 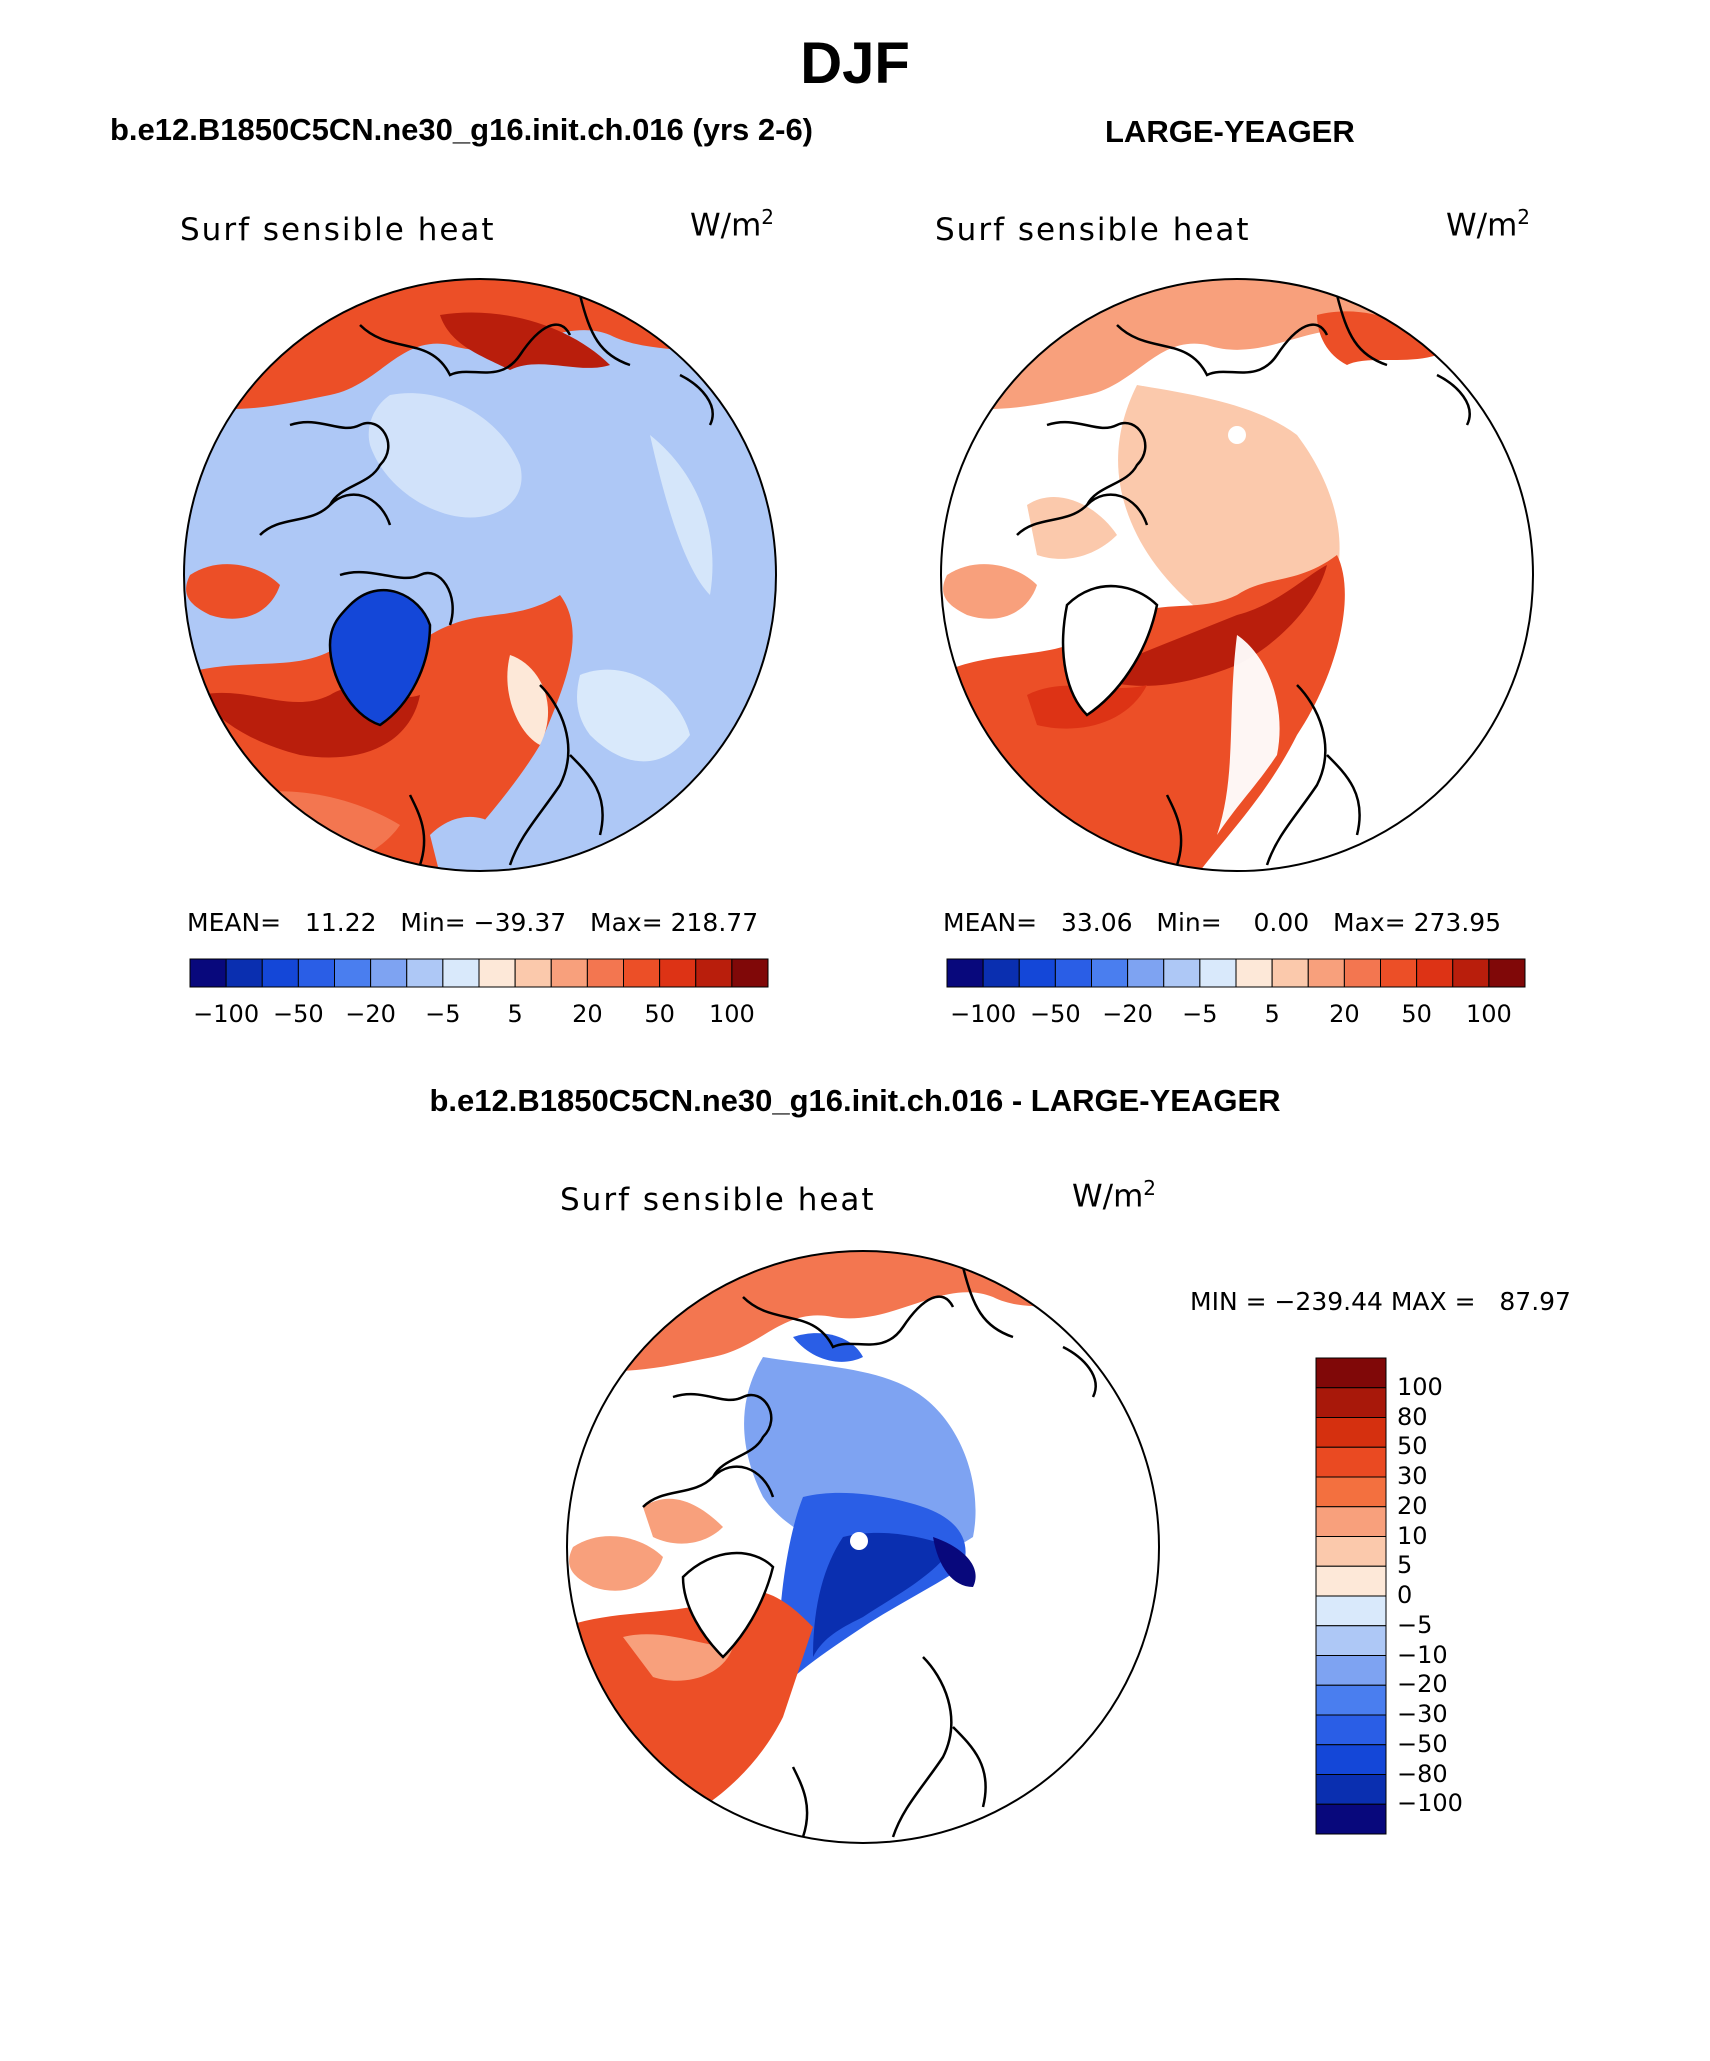 What do you see at coordinates (1420, 1386) in the screenshot?
I see `diff-colorbar-tick-label: 100` at bounding box center [1420, 1386].